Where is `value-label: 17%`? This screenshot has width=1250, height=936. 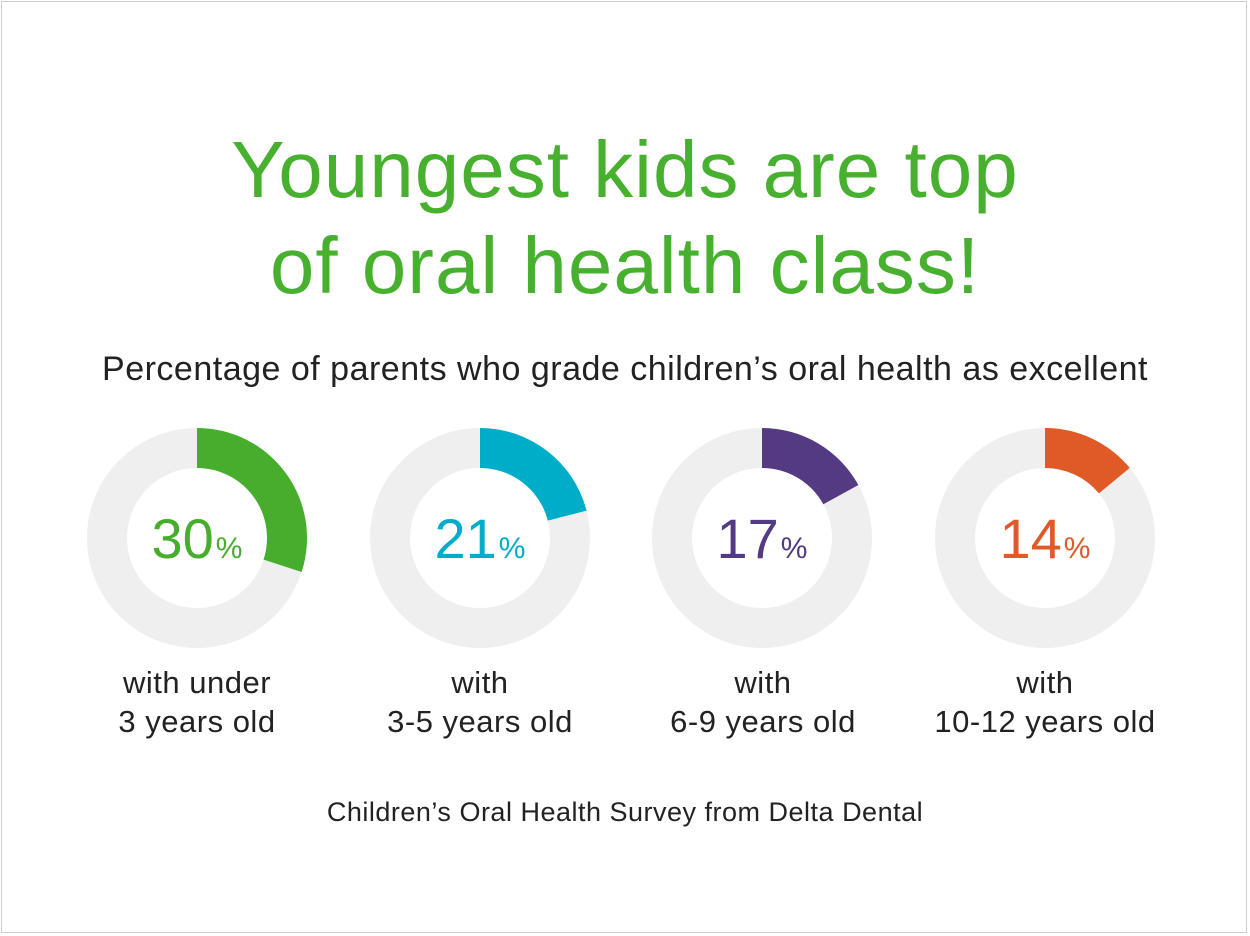 value-label: 17% is located at coordinates (762, 538).